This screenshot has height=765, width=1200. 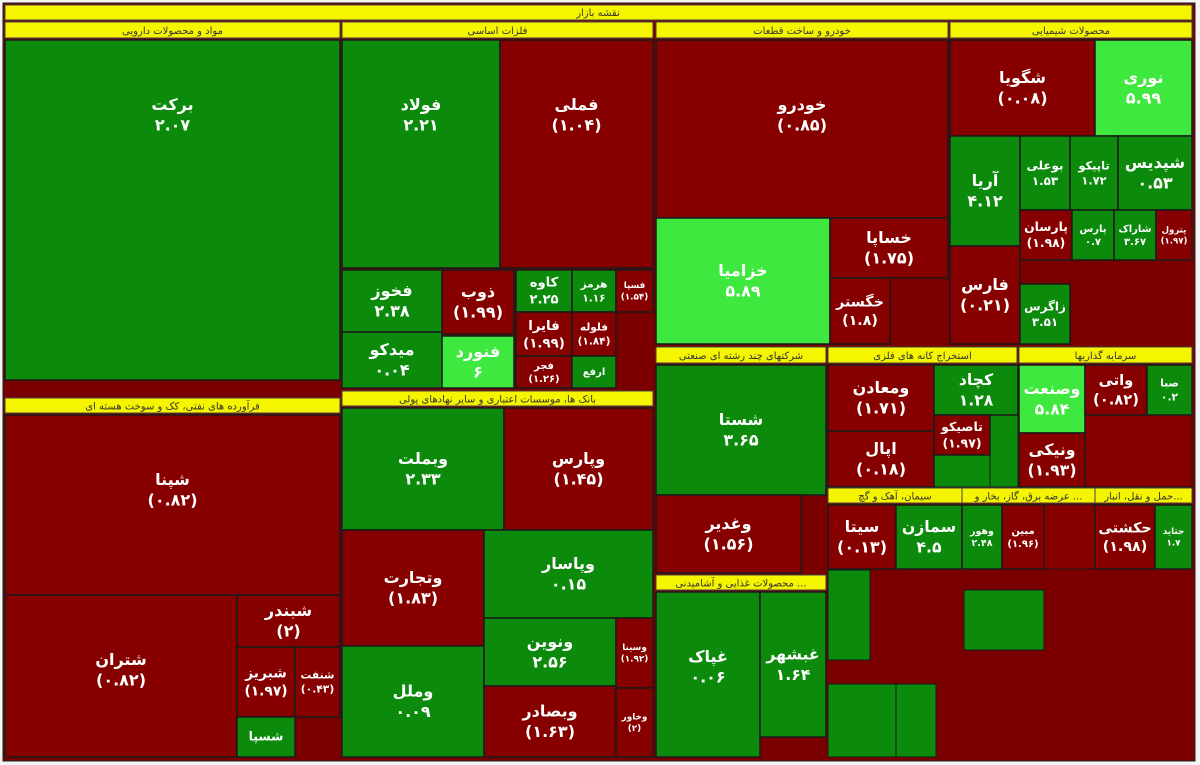 I want to click on stock-change: ۰.۰۹, so click(x=413, y=711).